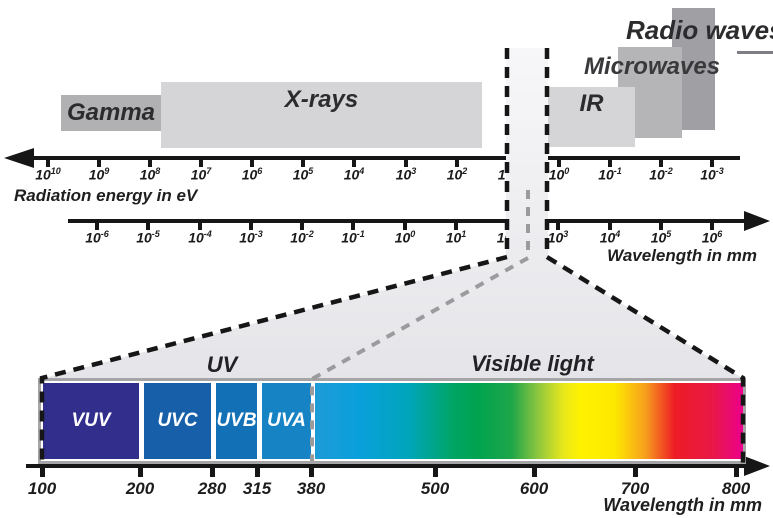 This screenshot has height=518, width=773. Describe the element at coordinates (97, 237) in the screenshot. I see `wavelength-tick-label: 10⁻⁶` at that location.